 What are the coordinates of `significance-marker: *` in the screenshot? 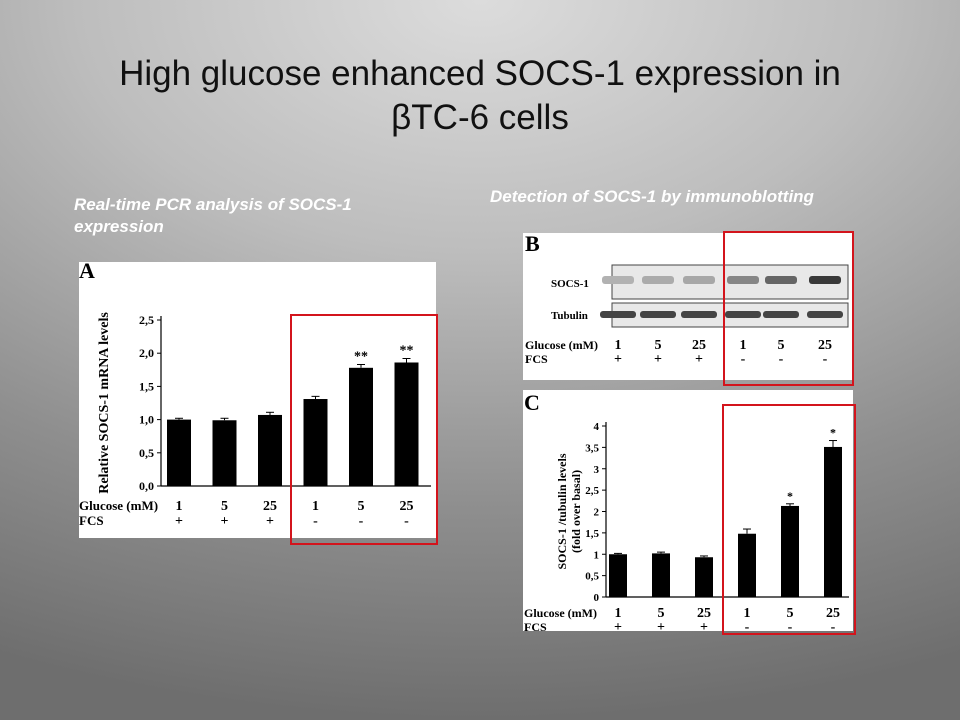 It's located at (790, 496).